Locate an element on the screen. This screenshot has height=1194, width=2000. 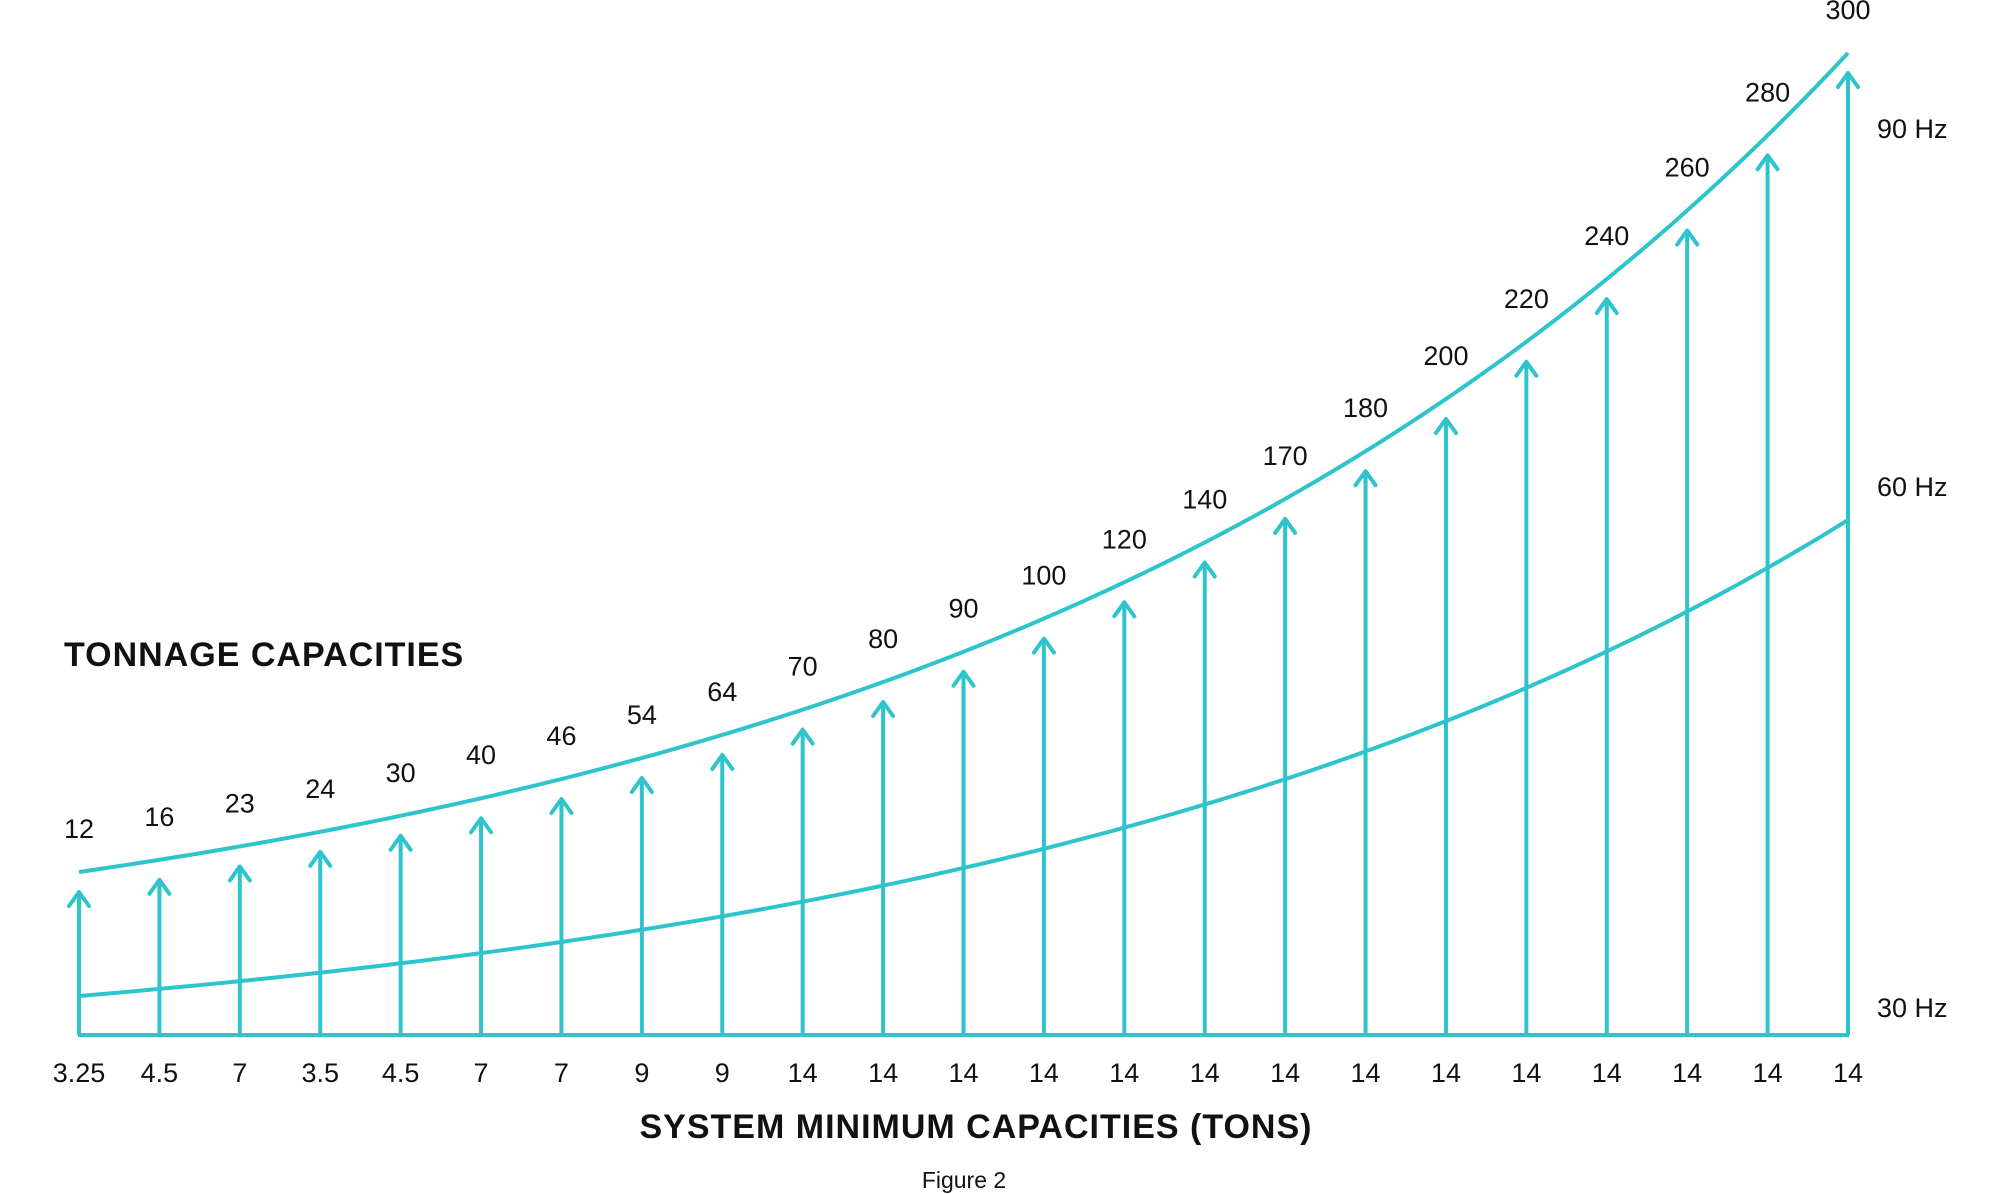
tonnage-value-label: 23 is located at coordinates (240, 803).